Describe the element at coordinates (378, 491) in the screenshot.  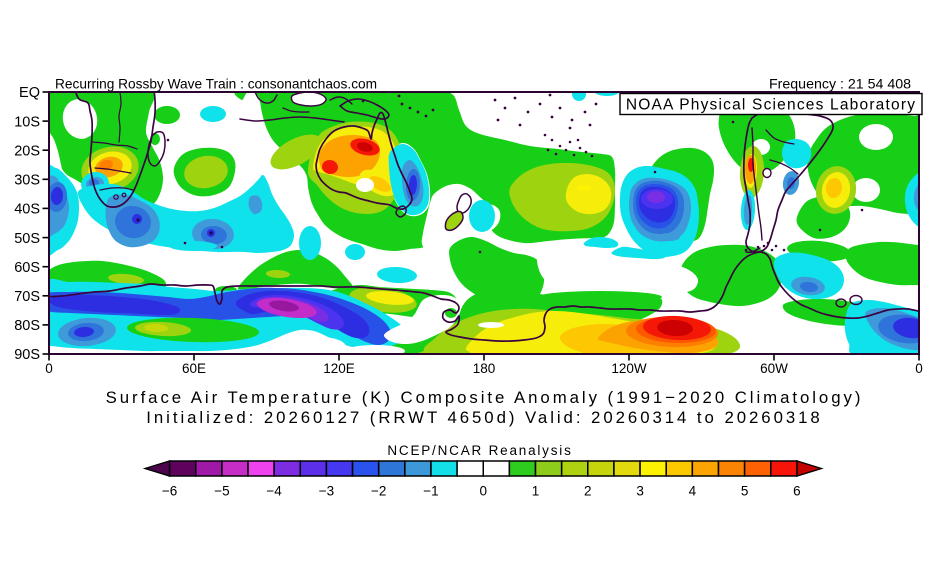
I see `svg-text: −2` at that location.